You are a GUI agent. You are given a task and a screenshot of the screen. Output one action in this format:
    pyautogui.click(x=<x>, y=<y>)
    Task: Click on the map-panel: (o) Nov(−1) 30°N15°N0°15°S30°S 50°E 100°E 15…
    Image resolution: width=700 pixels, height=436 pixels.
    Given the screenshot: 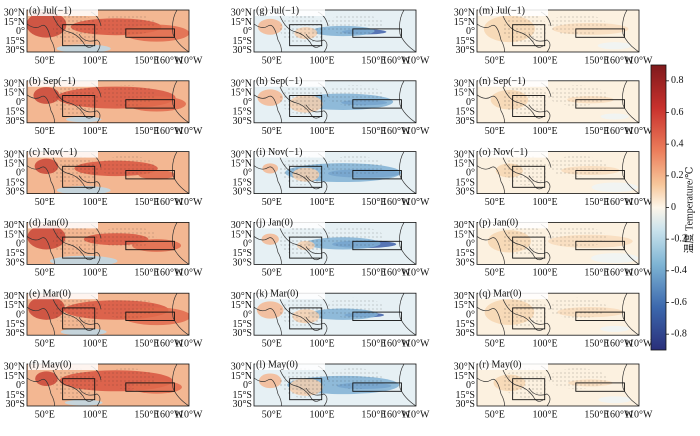 What is the action you would take?
    pyautogui.click(x=553, y=177)
    